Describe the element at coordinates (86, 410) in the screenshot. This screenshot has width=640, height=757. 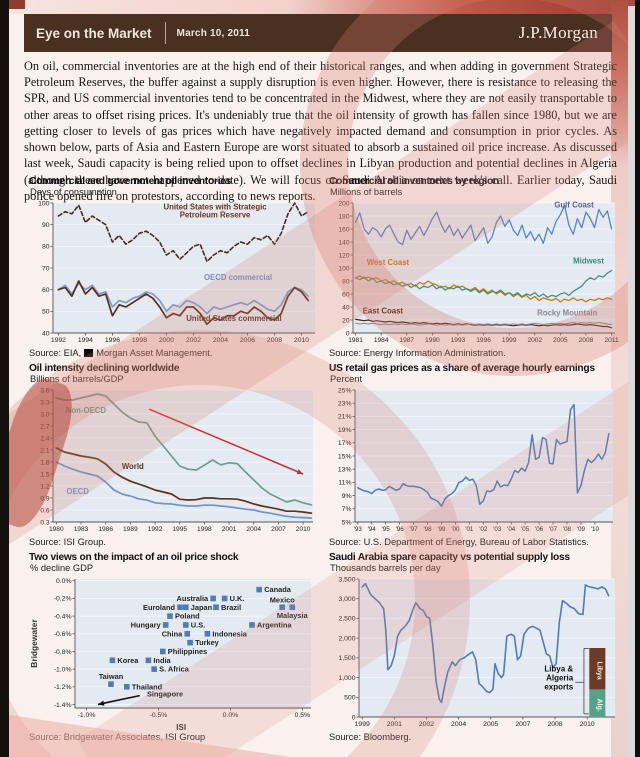
I see `svg-text: Non-OECD` at that location.